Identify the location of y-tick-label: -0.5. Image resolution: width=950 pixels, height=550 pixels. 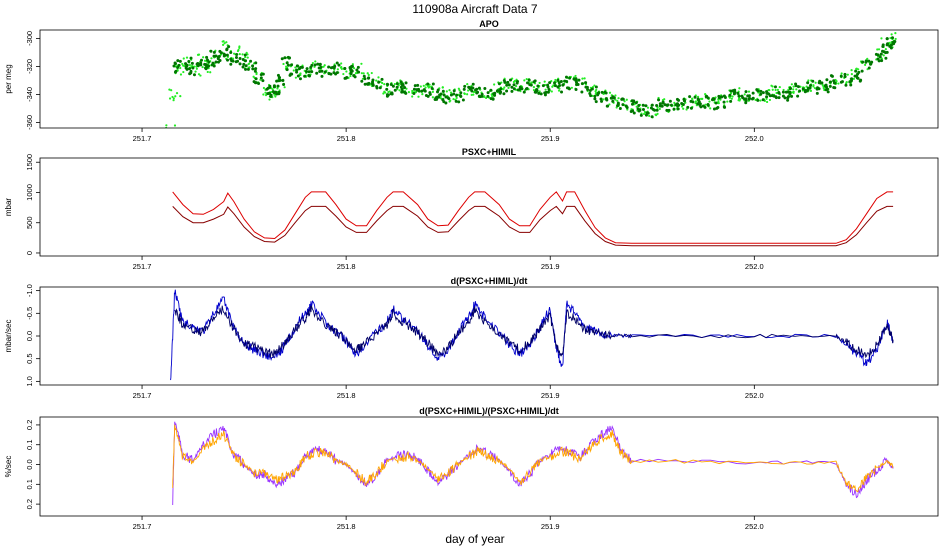
(29, 313).